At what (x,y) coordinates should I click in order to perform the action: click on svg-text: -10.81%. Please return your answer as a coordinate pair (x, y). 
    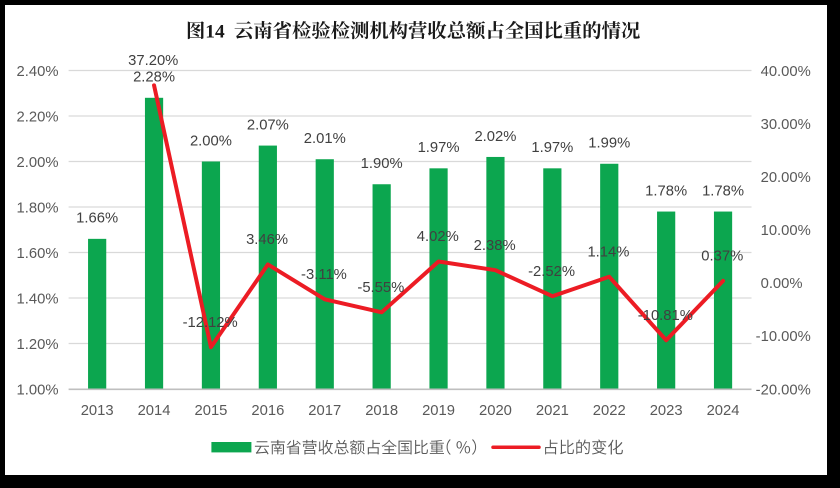
    Looking at the image, I should click on (665, 316).